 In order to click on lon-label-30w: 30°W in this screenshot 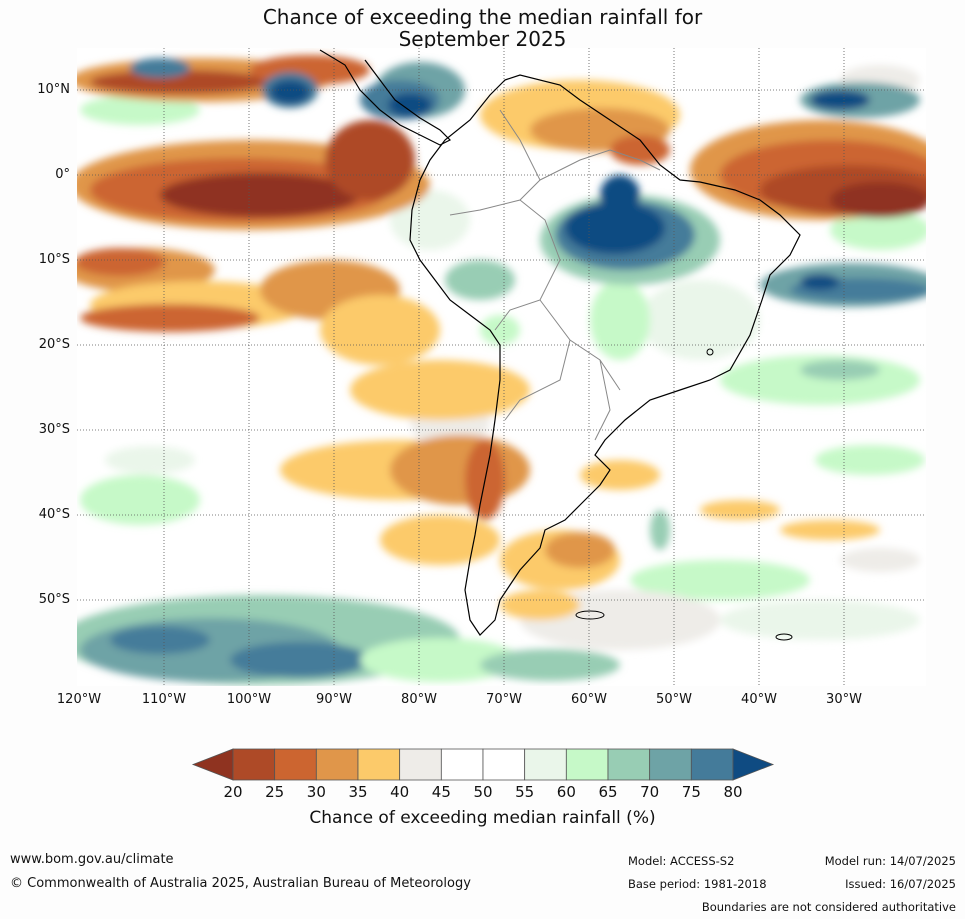, I will do `click(844, 699)`.